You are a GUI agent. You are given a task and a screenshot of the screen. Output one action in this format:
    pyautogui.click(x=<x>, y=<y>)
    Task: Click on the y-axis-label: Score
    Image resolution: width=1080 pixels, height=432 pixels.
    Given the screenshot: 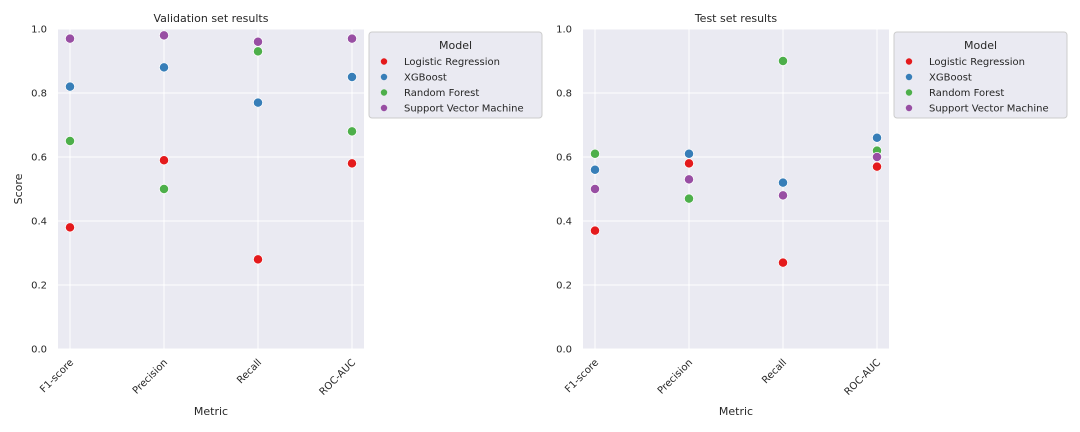 What is the action you would take?
    pyautogui.click(x=18, y=188)
    